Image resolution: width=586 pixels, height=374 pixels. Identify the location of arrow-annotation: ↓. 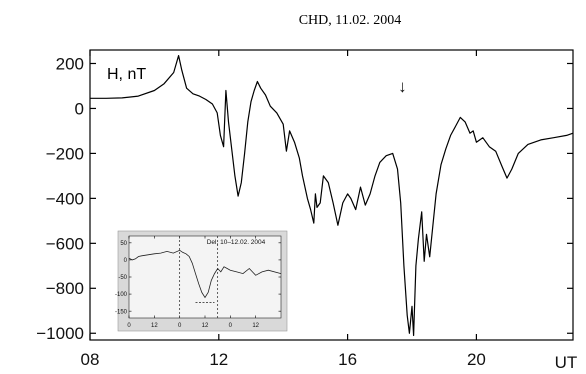
(402, 86).